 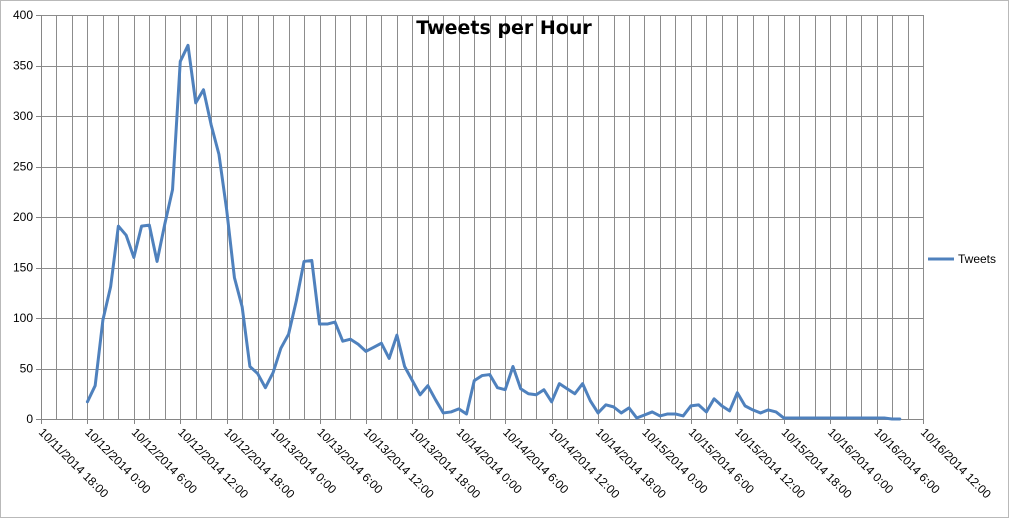 What do you see at coordinates (23, 15) in the screenshot?
I see `y-tick-label: 400` at bounding box center [23, 15].